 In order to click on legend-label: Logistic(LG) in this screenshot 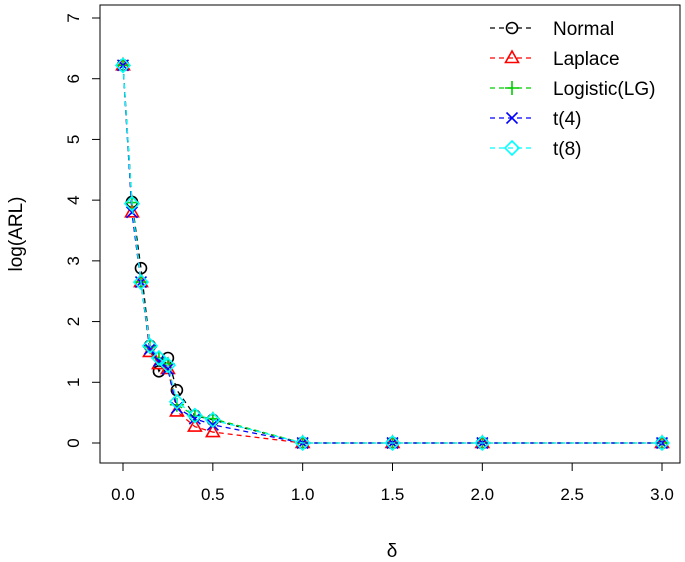, I will do `click(604, 89)`.